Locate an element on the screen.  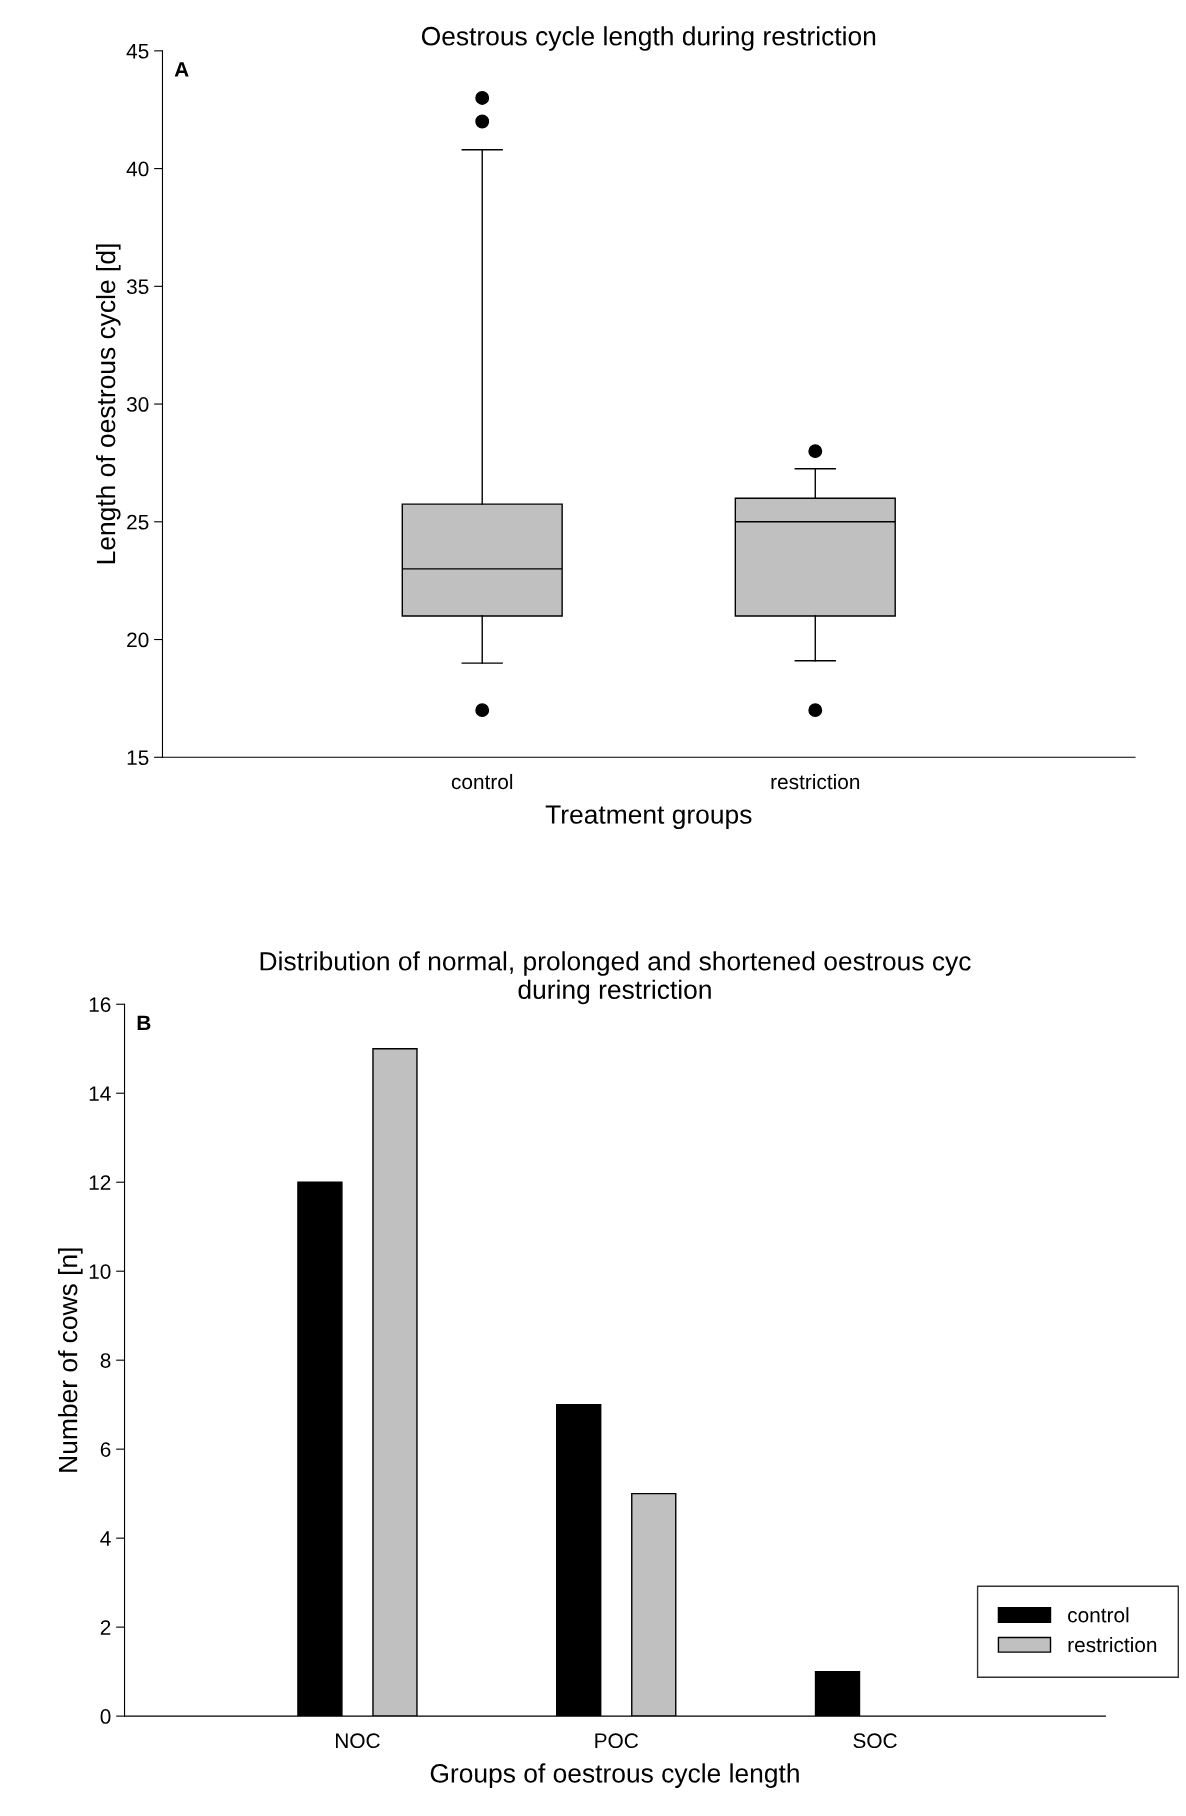
y-tick-label: 14 is located at coordinates (100, 1093).